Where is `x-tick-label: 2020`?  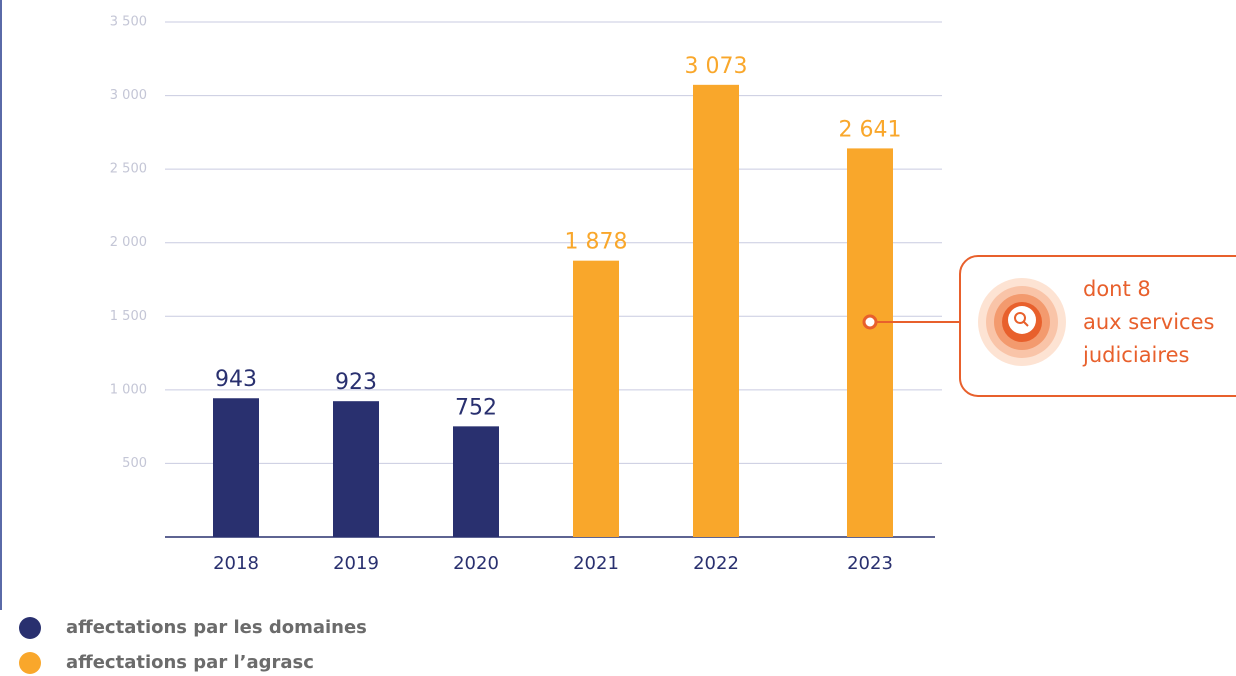 x-tick-label: 2020 is located at coordinates (476, 563).